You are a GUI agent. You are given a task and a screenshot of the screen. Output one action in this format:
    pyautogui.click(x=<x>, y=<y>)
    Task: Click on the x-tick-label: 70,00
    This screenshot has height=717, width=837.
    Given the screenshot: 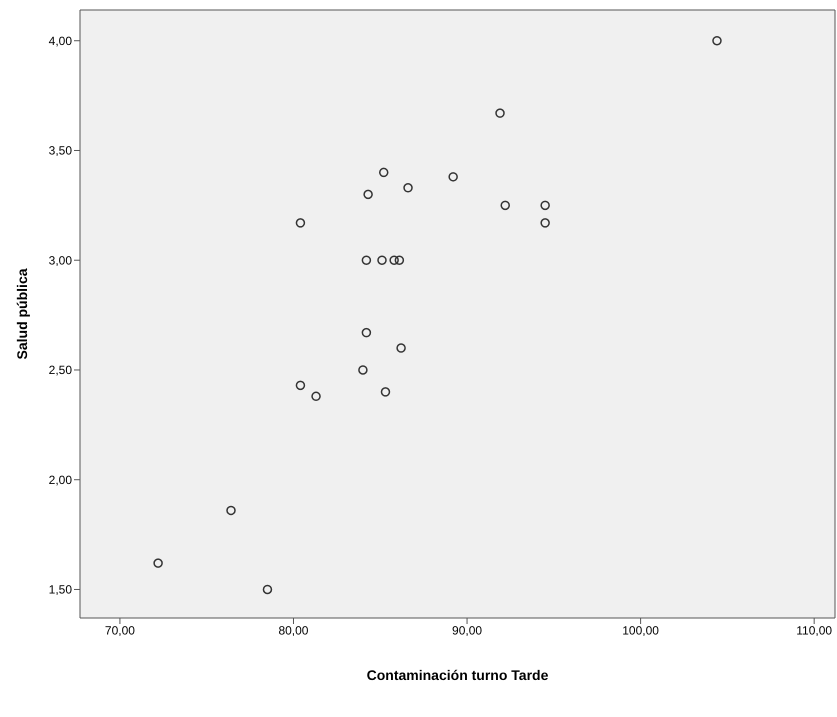 What is the action you would take?
    pyautogui.click(x=120, y=631)
    